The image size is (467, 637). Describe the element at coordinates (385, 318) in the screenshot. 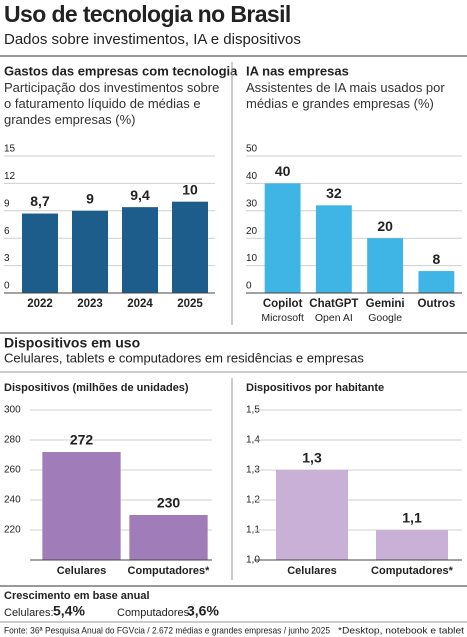

I see `x-tick-sublabel: Google` at that location.